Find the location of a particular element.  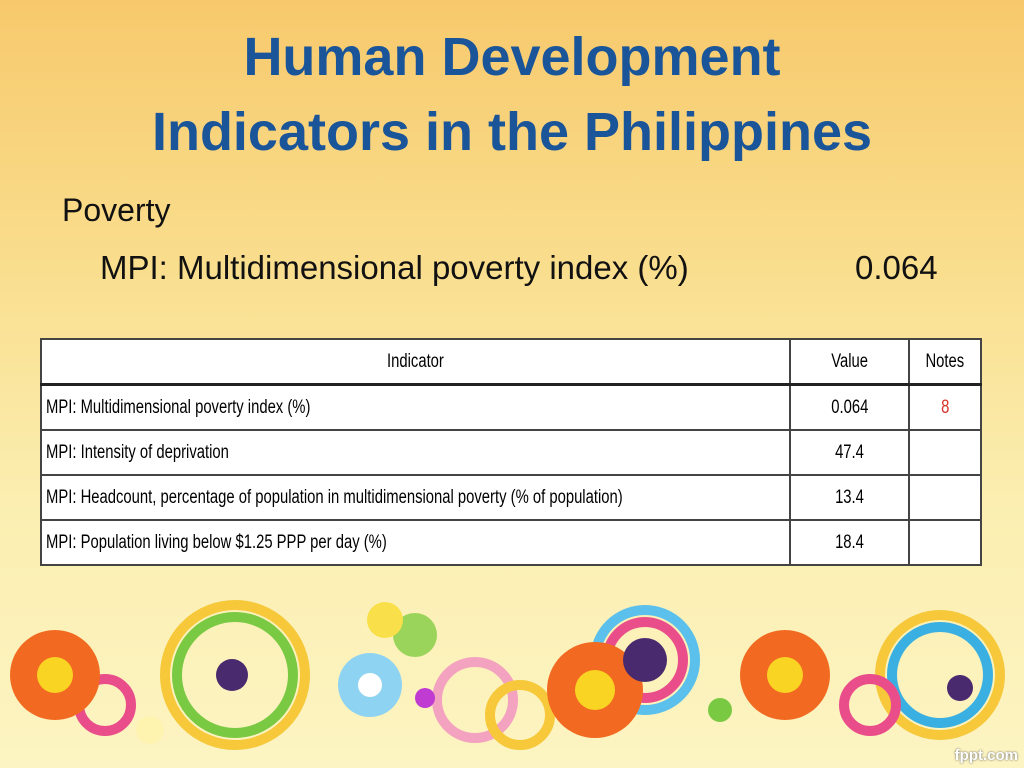

item-value: 0.064 is located at coordinates (896, 267).